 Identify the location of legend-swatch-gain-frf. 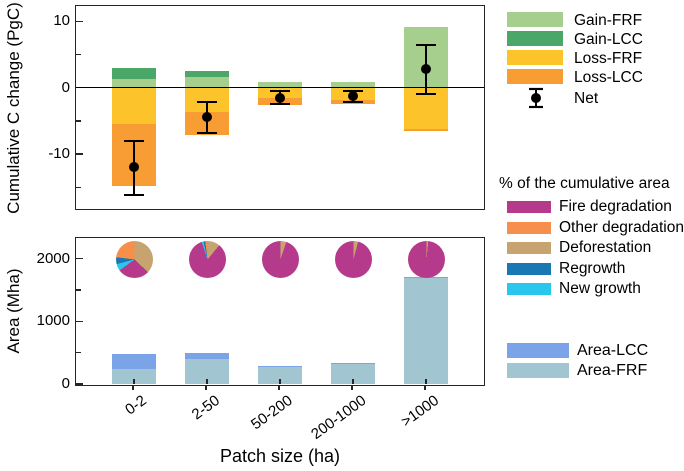
(535, 19).